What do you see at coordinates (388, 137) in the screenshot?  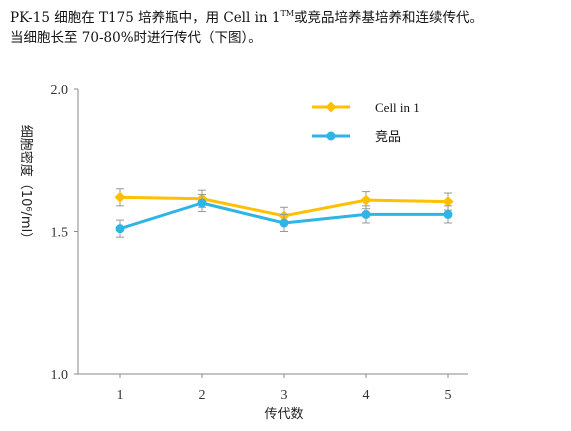 I see `legend-label: 竞品` at bounding box center [388, 137].